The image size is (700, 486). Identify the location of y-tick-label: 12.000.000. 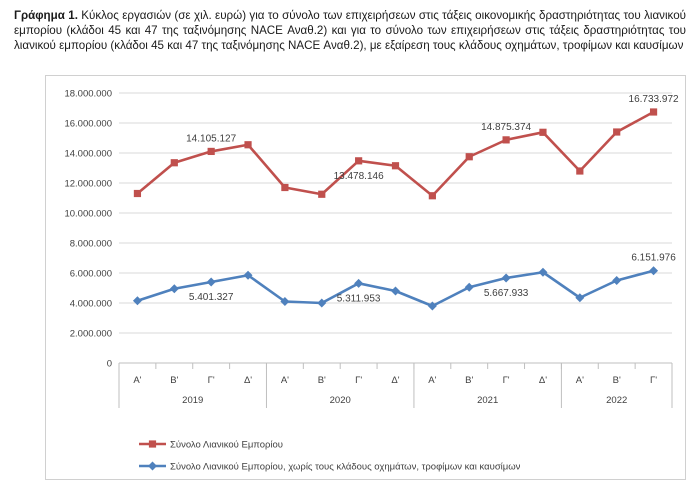
(88, 184).